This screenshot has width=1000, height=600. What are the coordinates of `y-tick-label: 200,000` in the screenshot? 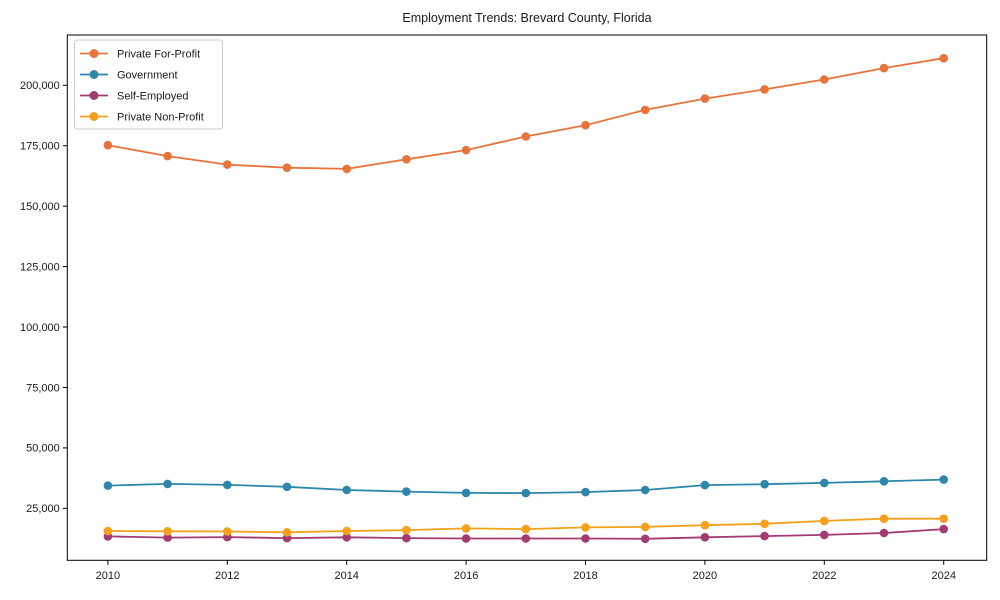 It's located at (40, 86).